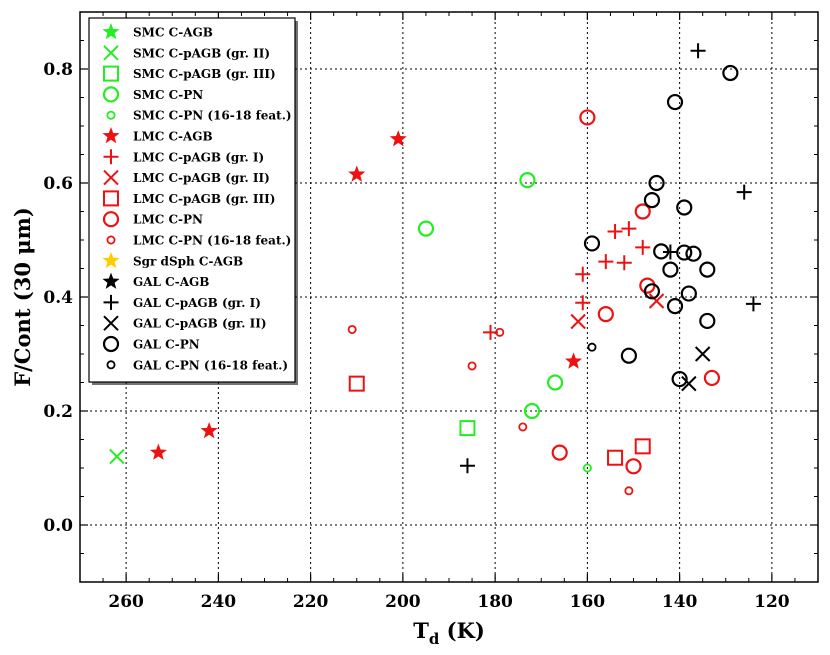 The width and height of the screenshot is (830, 655). I want to click on data-point-smc-c-pn-16-18-feat, so click(587, 468).